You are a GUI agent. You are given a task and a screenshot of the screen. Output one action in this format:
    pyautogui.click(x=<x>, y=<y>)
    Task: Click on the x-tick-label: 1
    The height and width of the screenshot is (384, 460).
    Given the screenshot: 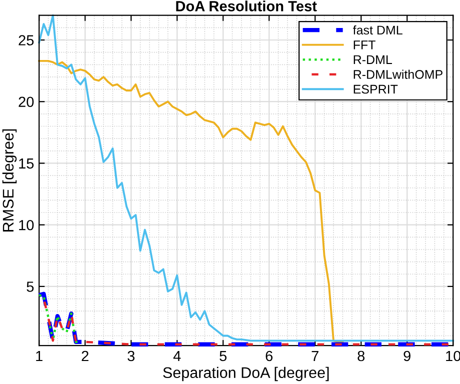 What is the action you would take?
    pyautogui.click(x=39, y=356)
    